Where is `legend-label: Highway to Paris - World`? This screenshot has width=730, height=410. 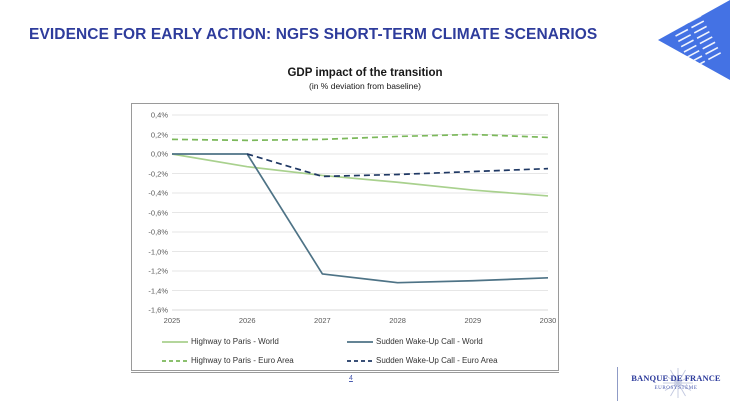
legend-label: Highway to Paris - World is located at coordinates (235, 341).